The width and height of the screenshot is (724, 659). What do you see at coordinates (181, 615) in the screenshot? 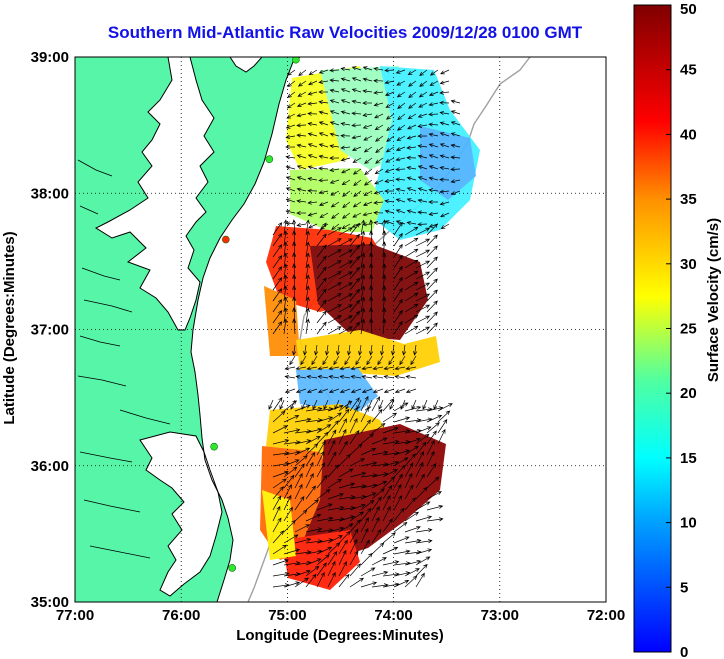
I see `x-tick-label: 76:00` at bounding box center [181, 615].